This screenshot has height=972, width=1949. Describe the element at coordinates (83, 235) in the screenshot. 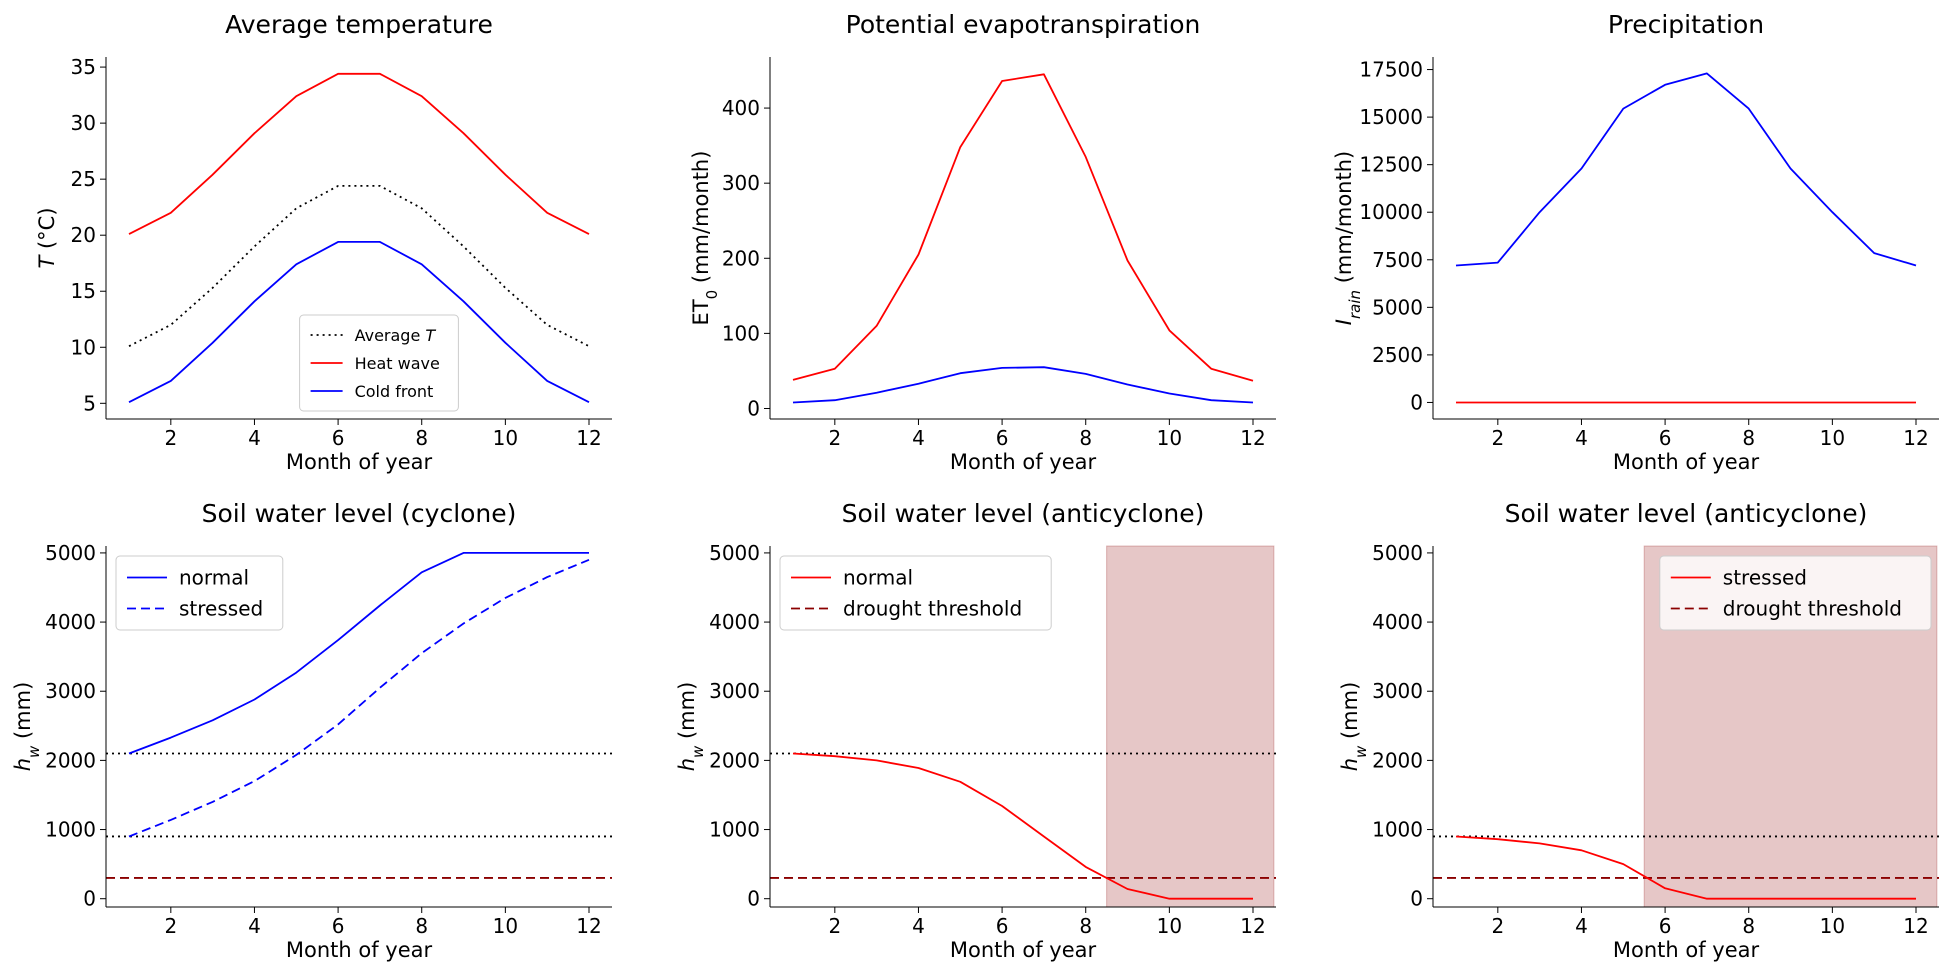

I see `y-tick-label: 20` at that location.